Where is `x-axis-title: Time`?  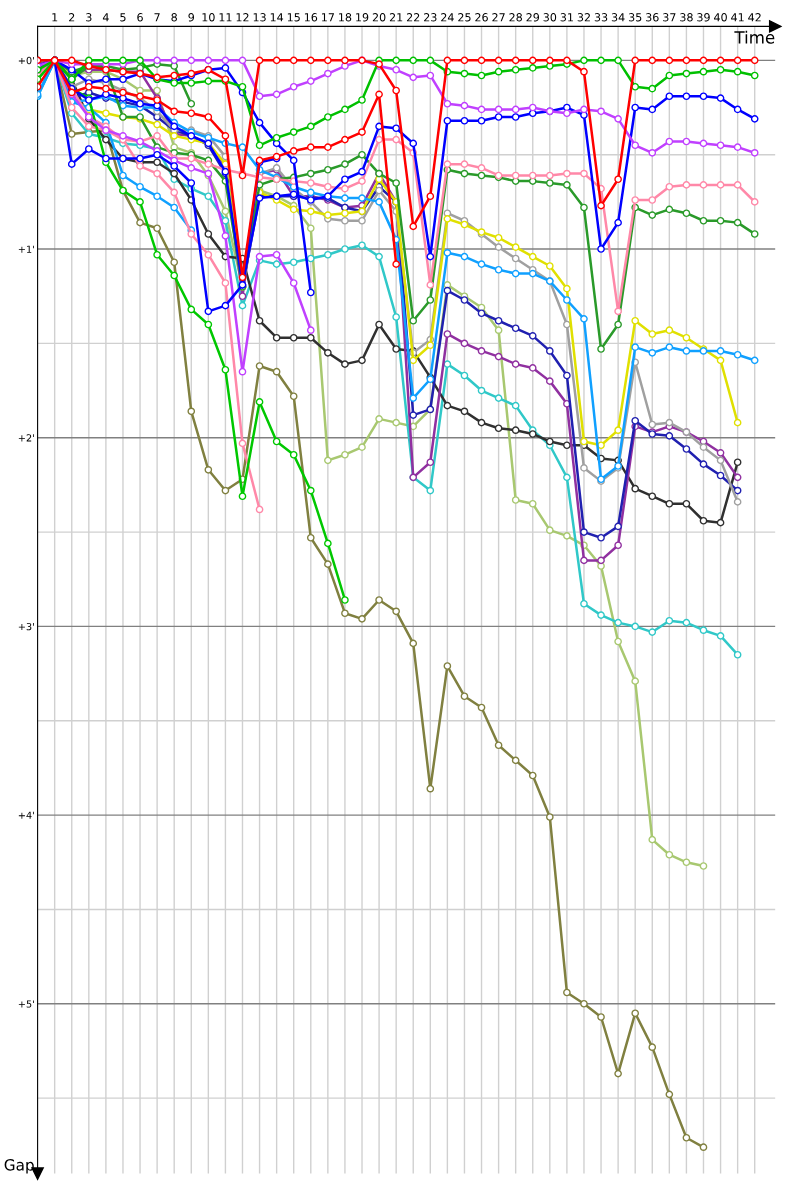
x-axis-title: Time is located at coordinates (754, 37).